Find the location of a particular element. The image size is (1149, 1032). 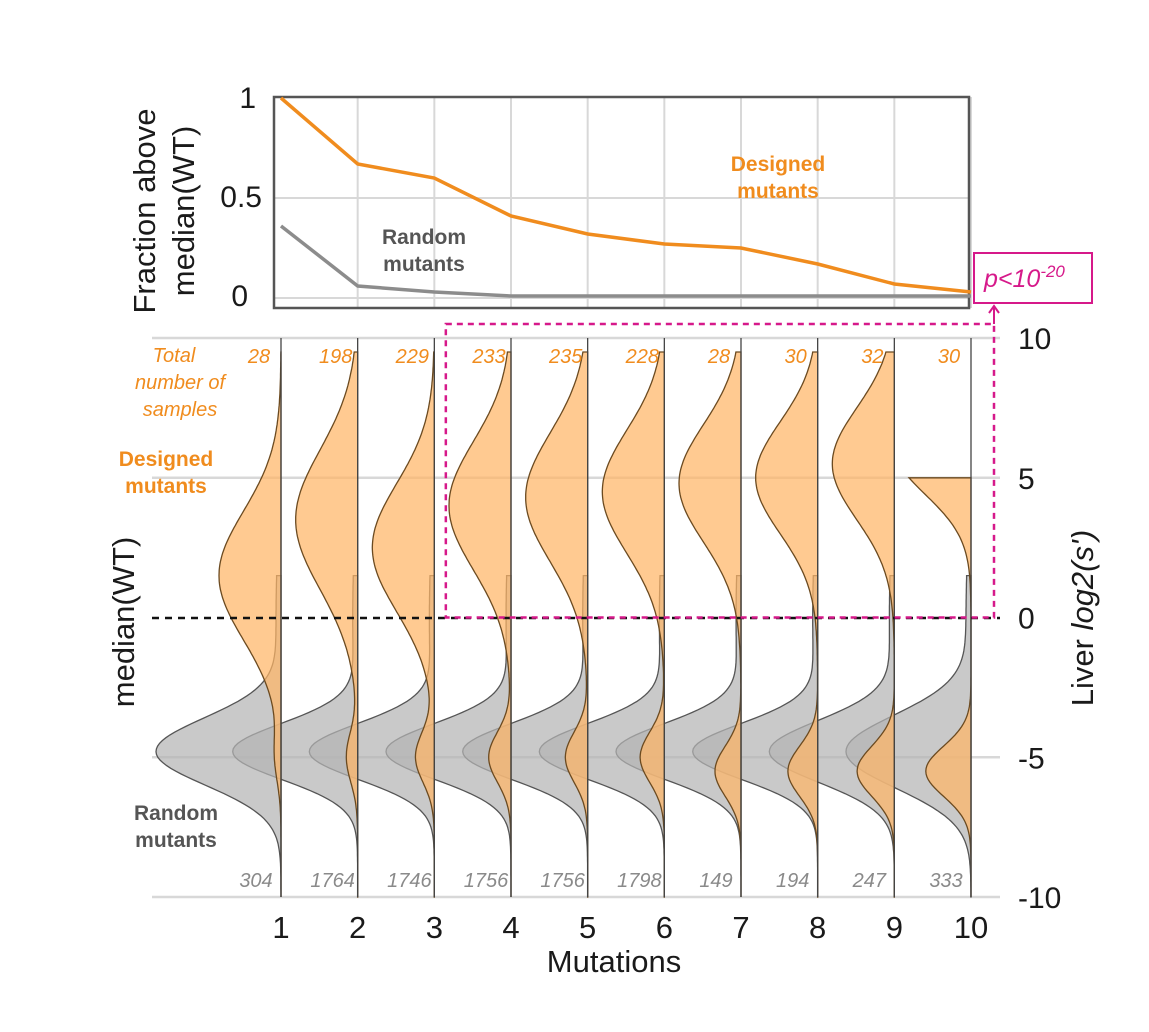

total-samples-label-line3: samples is located at coordinates (180, 410).